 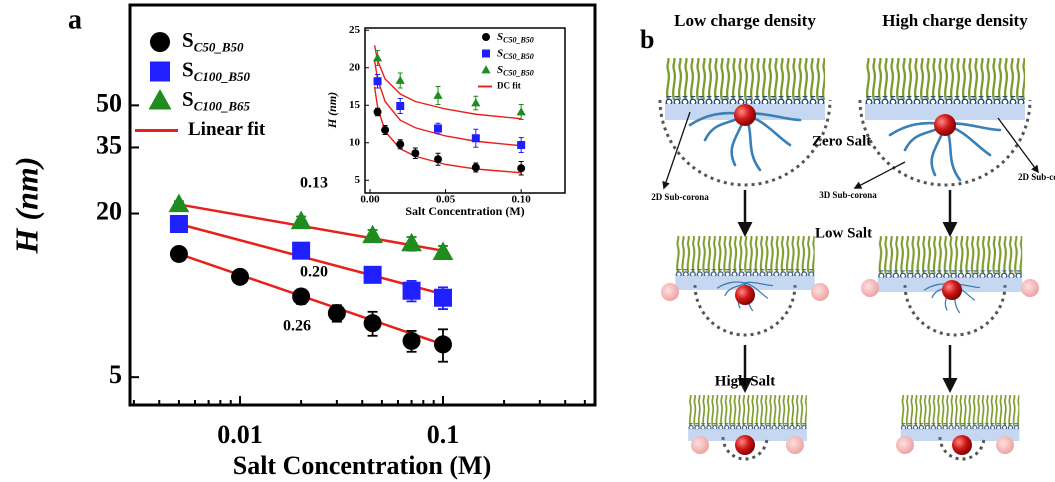 I want to click on panel-label: a, so click(x=75, y=19).